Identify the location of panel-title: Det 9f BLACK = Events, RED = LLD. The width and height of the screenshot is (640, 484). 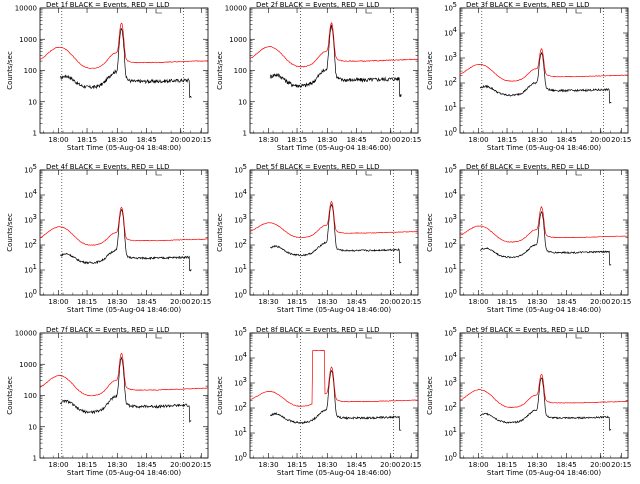
(527, 330).